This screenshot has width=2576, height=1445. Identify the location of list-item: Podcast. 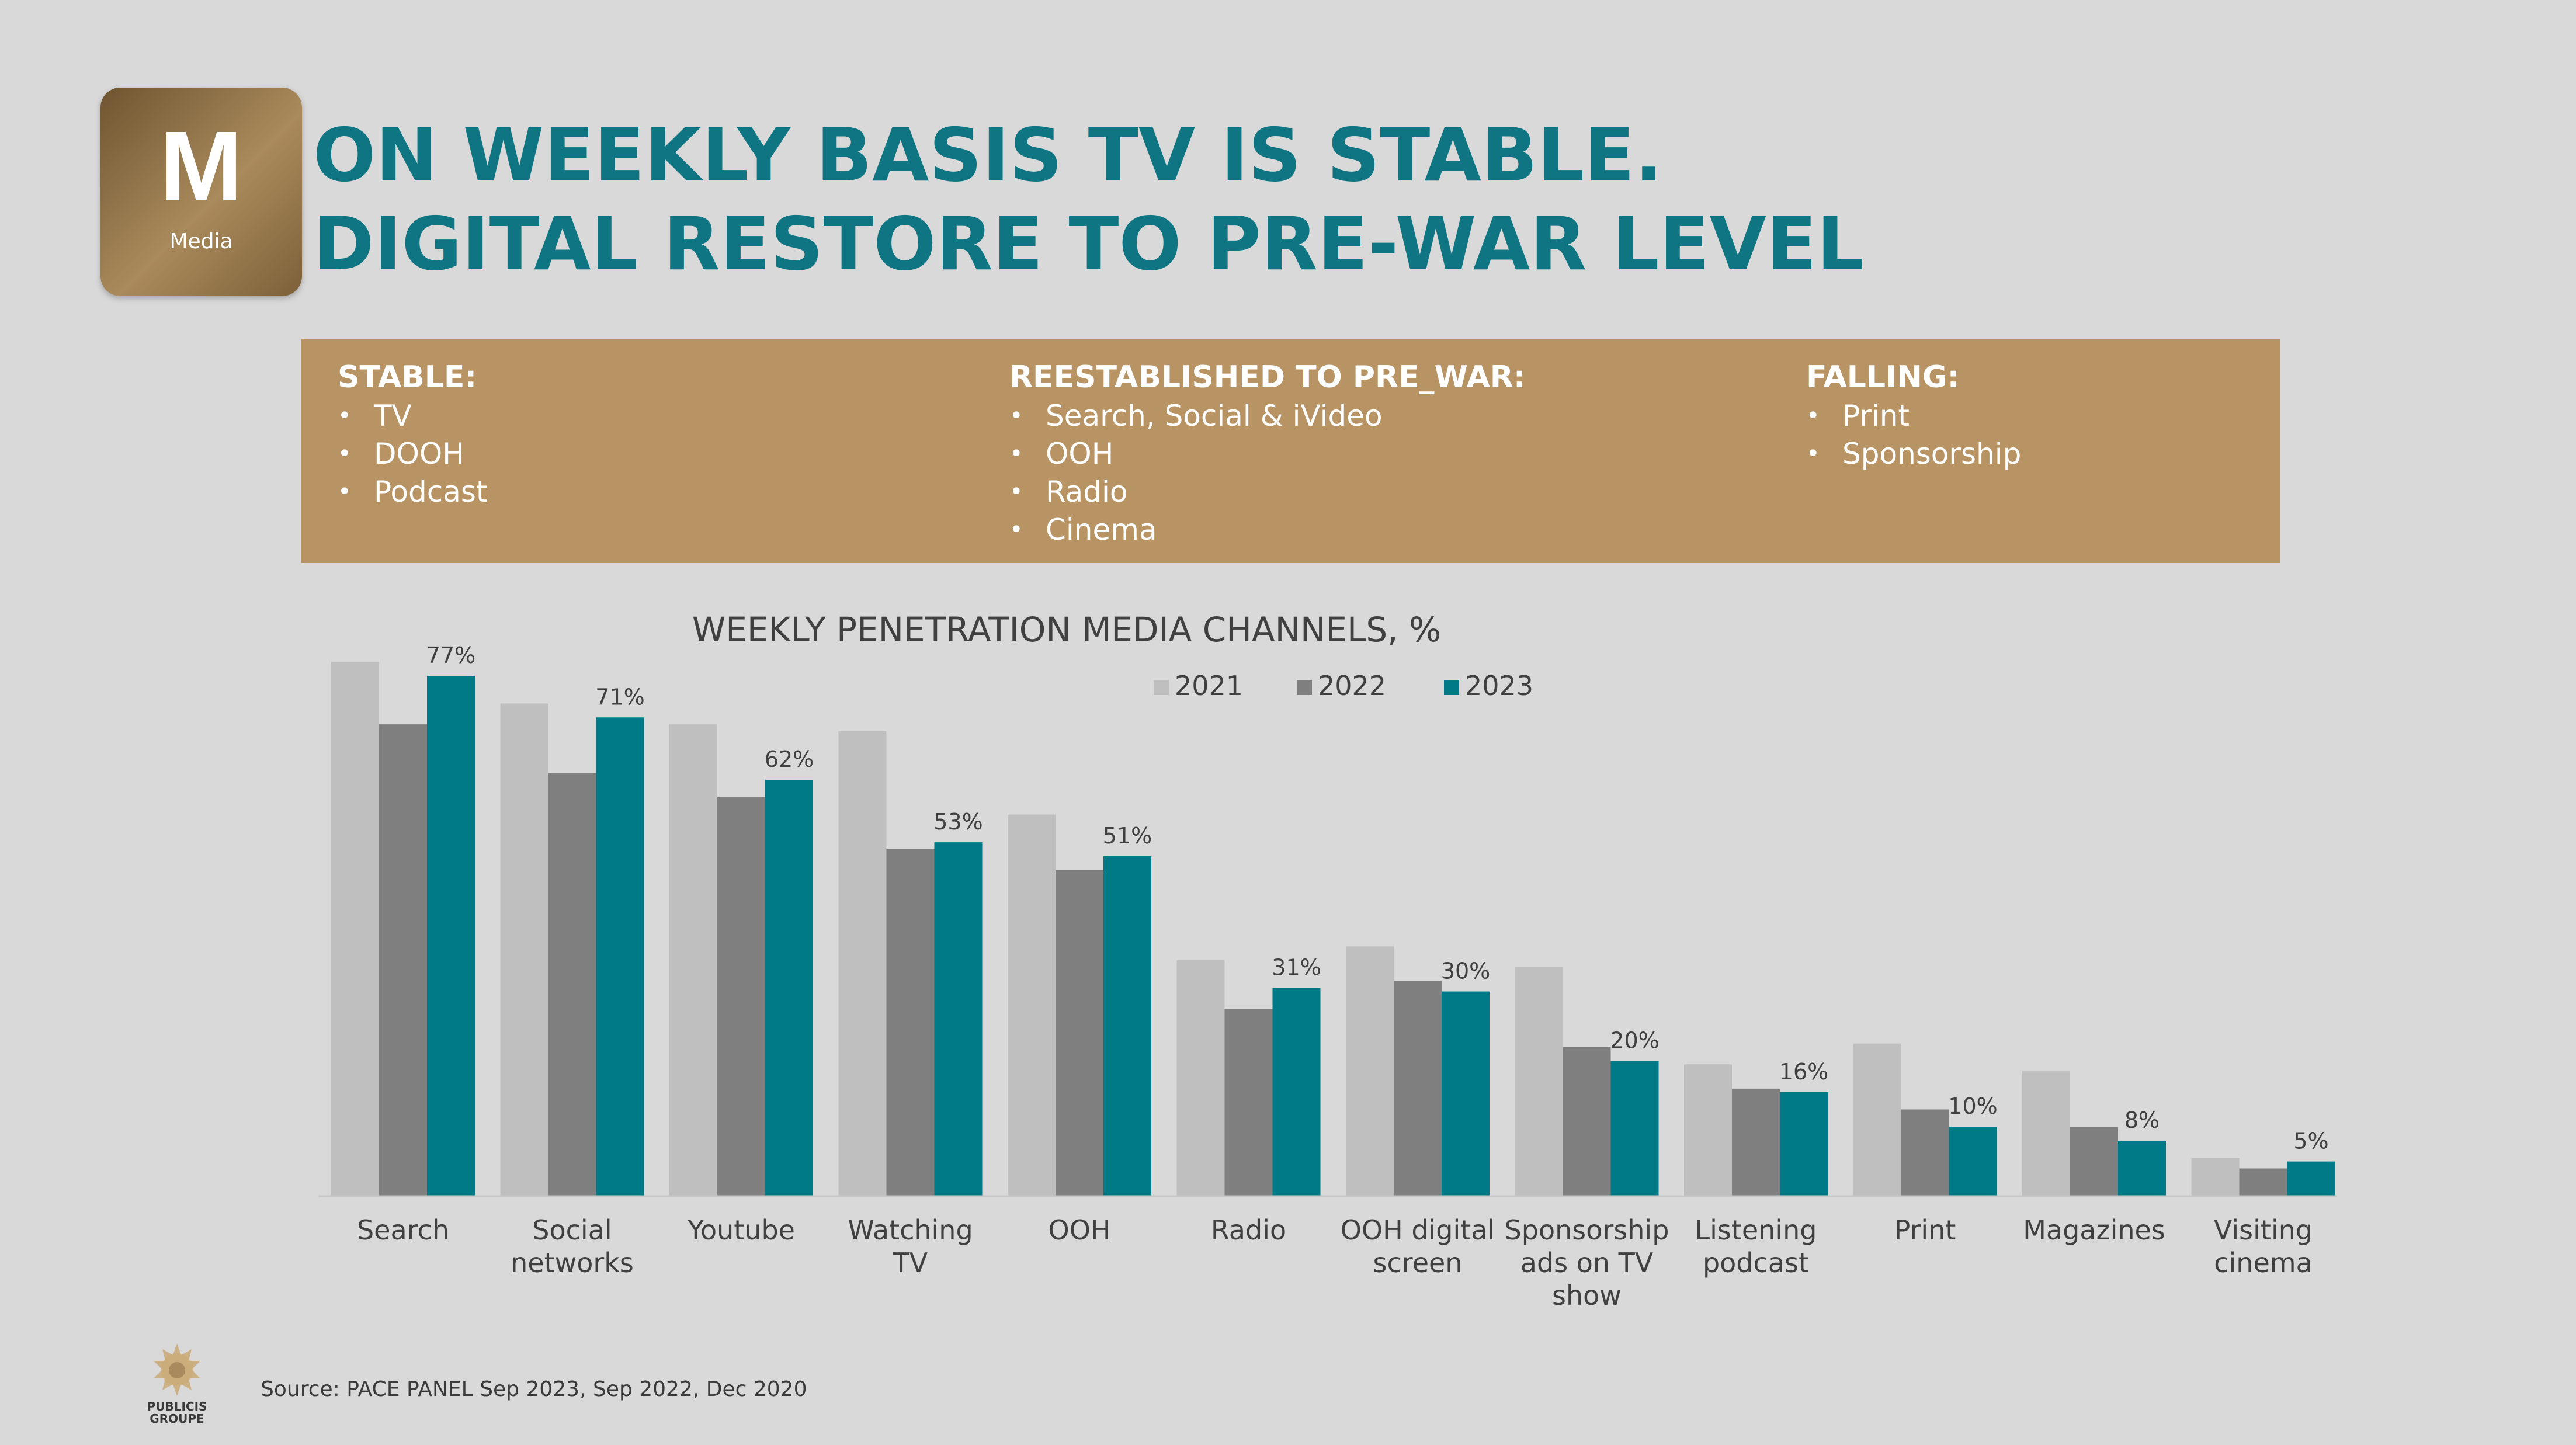
(412, 492).